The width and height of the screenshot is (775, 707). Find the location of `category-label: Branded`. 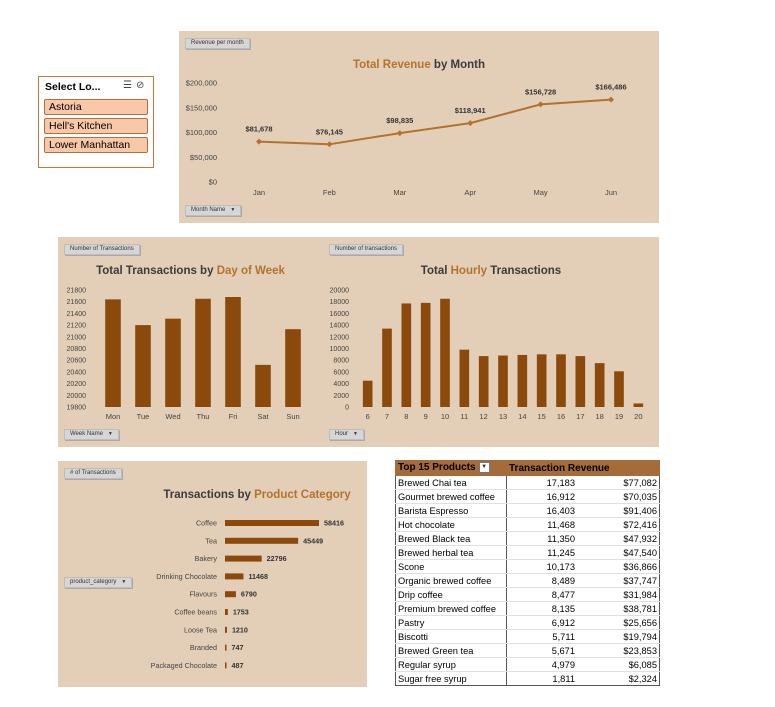

category-label: Branded is located at coordinates (203, 647).